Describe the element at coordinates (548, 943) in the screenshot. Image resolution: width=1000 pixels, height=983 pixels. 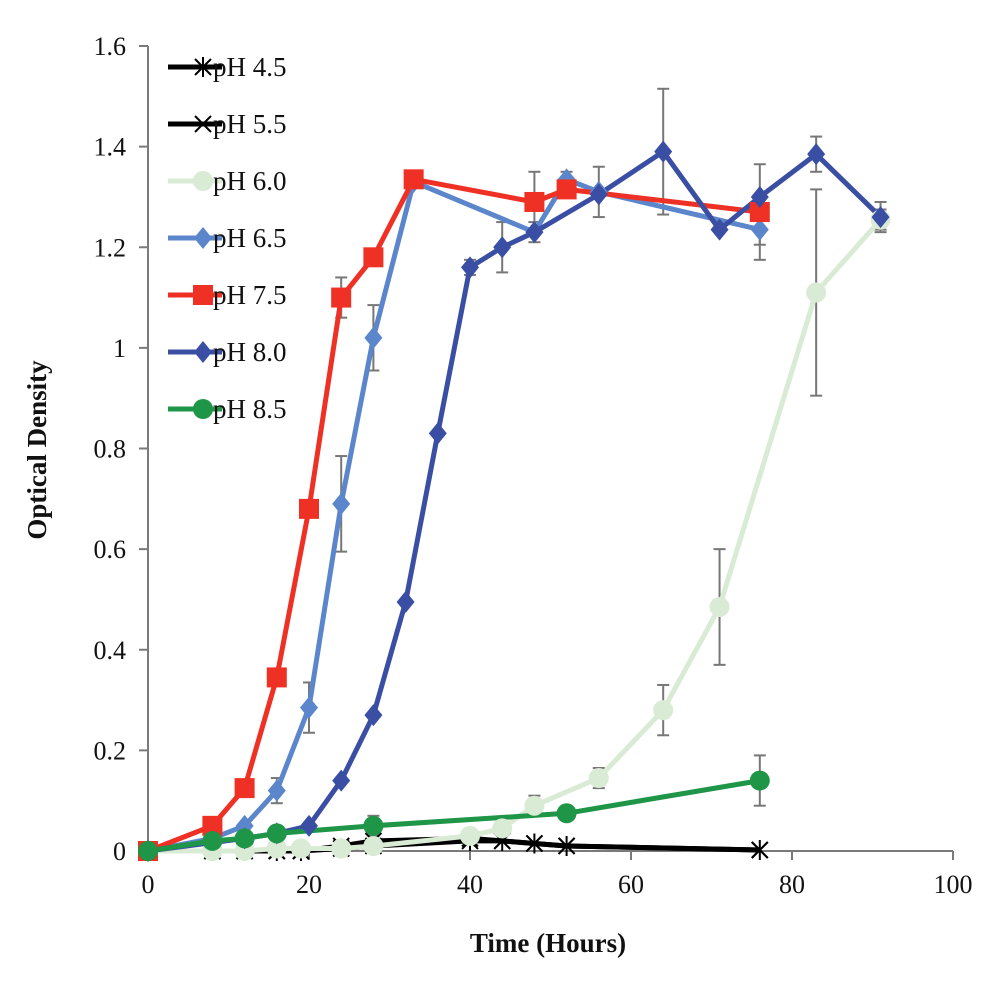
I see `x-axis-title: Time (Hours)` at that location.